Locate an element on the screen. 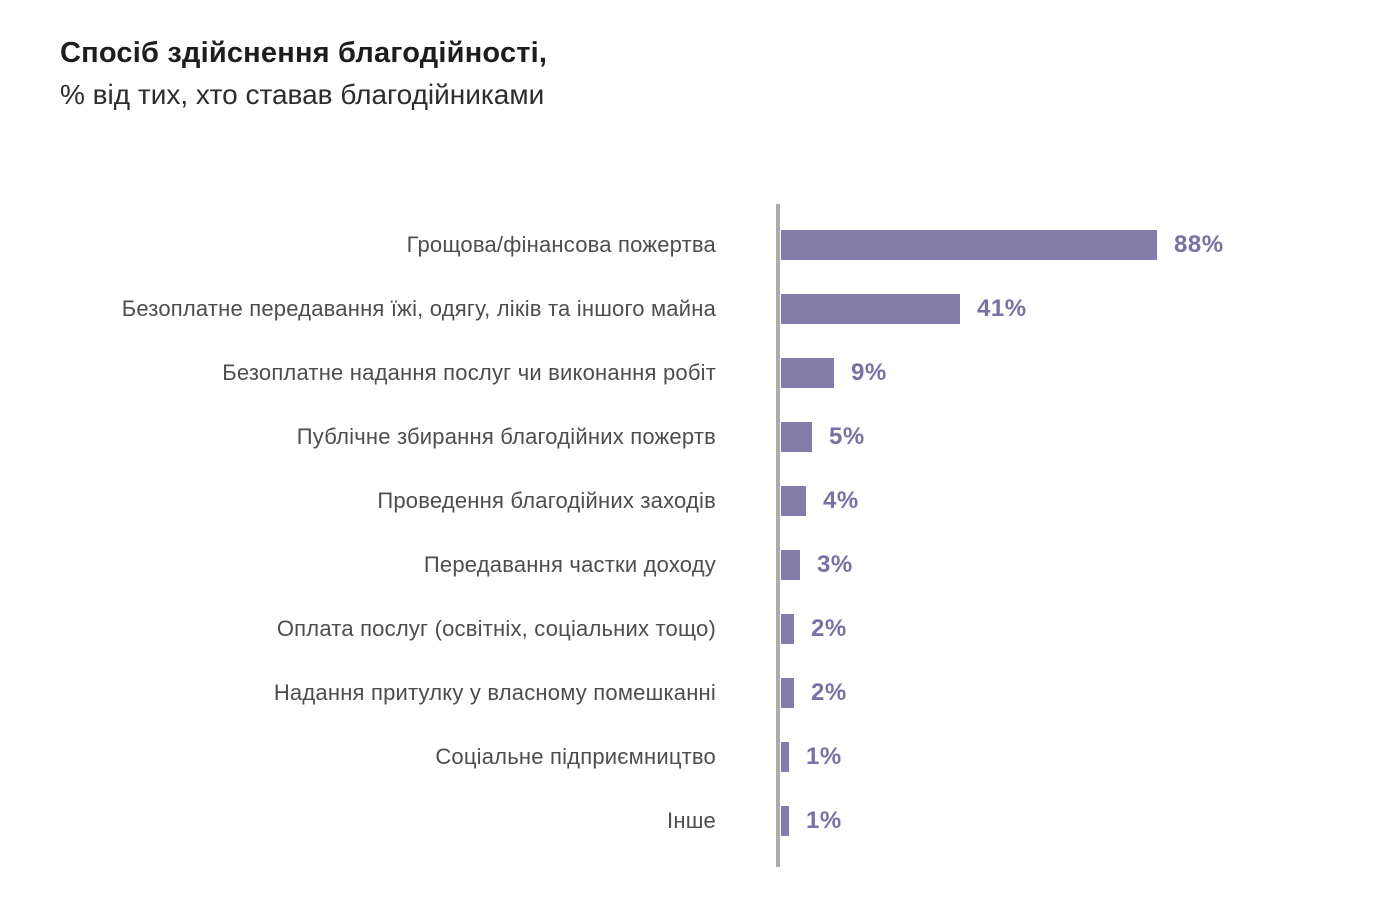 The image size is (1388, 920). chart-title: Спосіб здійснення благодійності, is located at coordinates (304, 53).